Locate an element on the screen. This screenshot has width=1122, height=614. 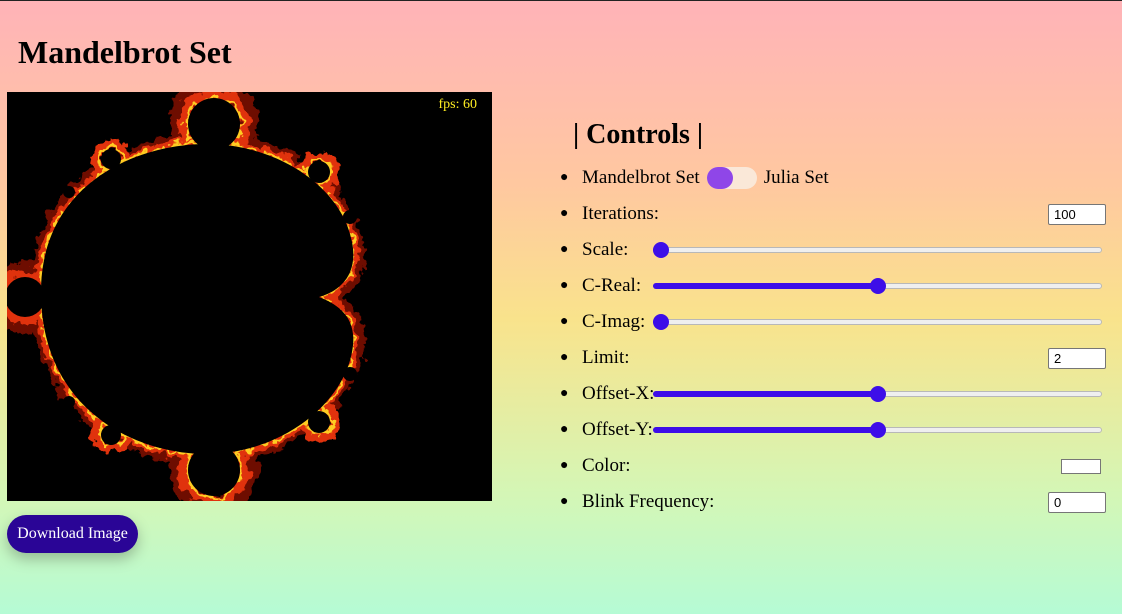
mode-toggle-knob is located at coordinates (719, 178).